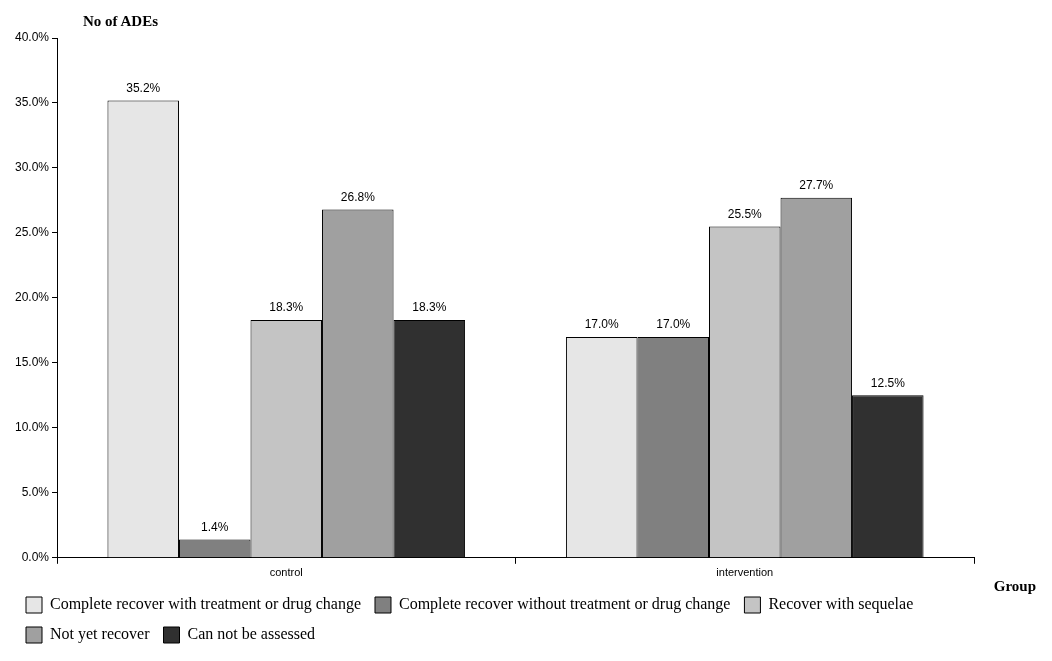  Describe the element at coordinates (121, 21) in the screenshot. I see `y-axis-title: No of ADEs` at that location.